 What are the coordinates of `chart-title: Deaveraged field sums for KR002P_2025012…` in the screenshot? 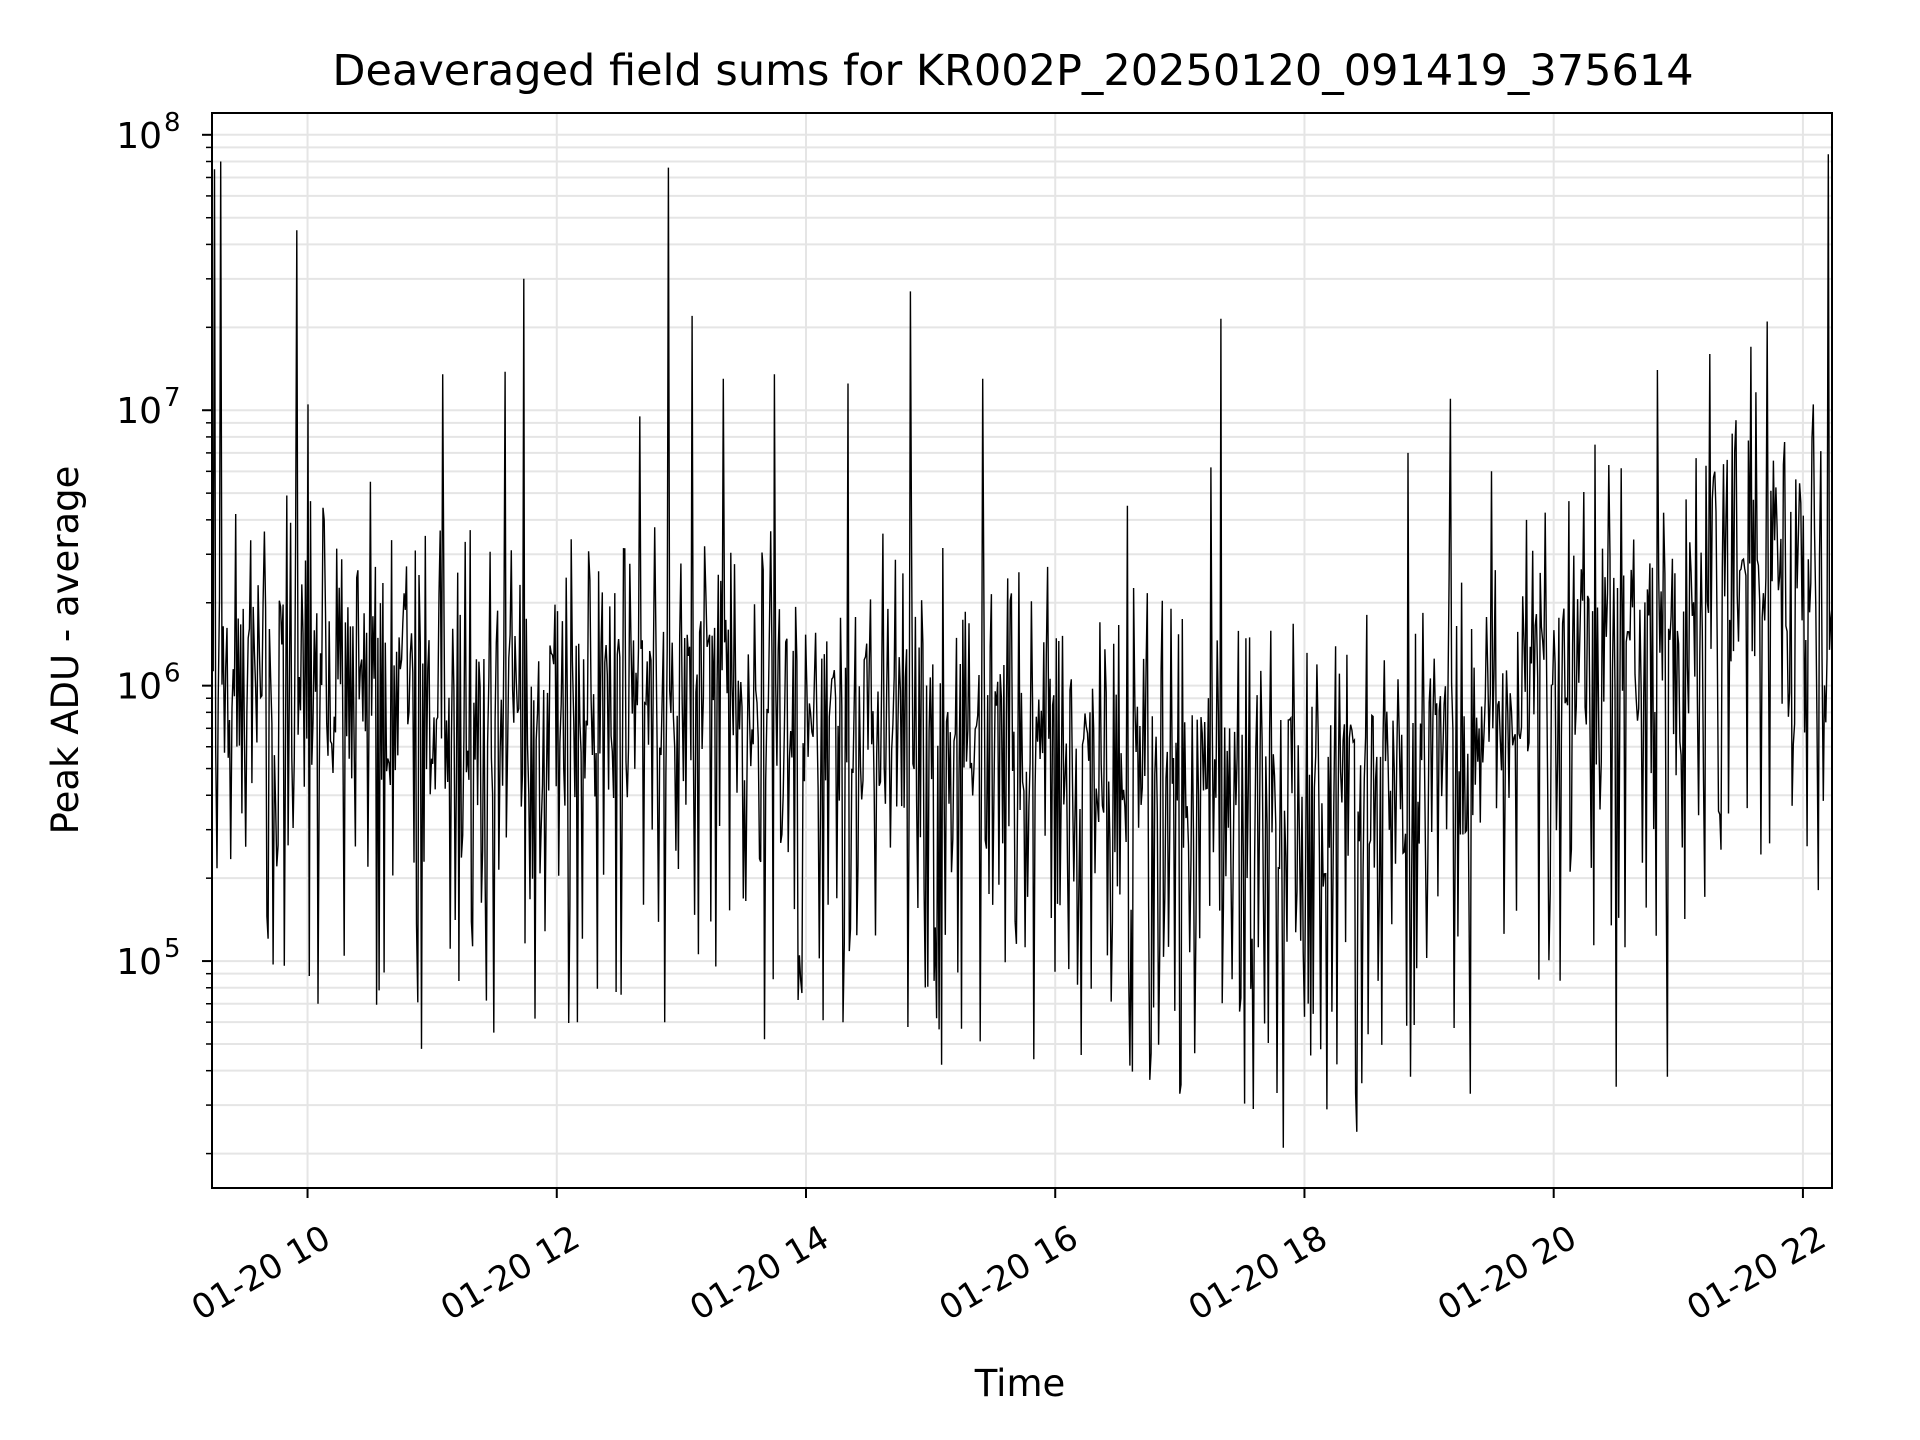 It's located at (1012, 71).